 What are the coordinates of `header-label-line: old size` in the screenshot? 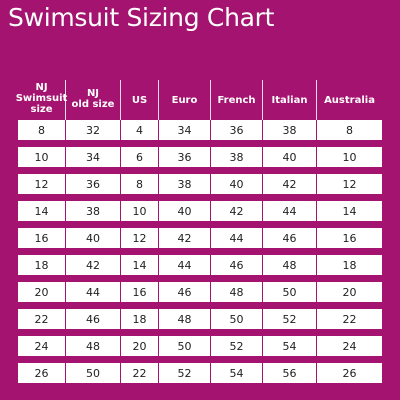 It's located at (93, 104).